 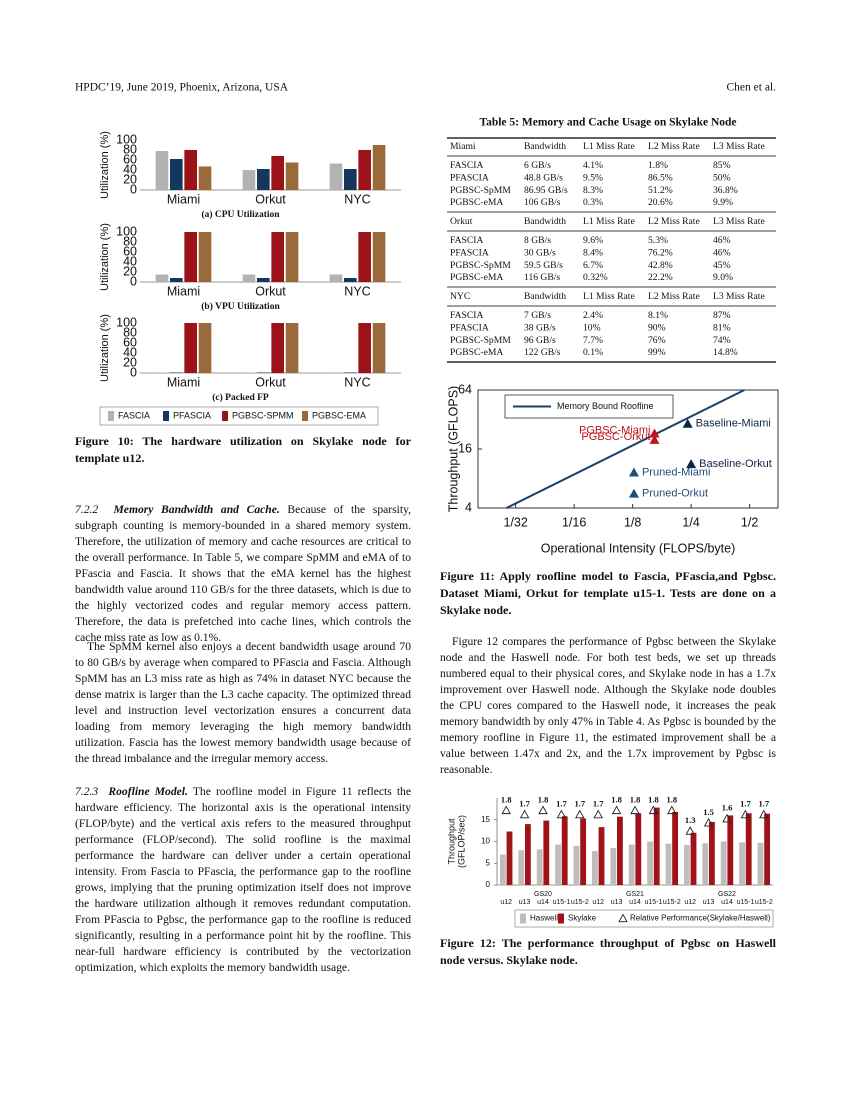 What do you see at coordinates (451, 841) in the screenshot?
I see `y-axis-label: Throughput` at bounding box center [451, 841].